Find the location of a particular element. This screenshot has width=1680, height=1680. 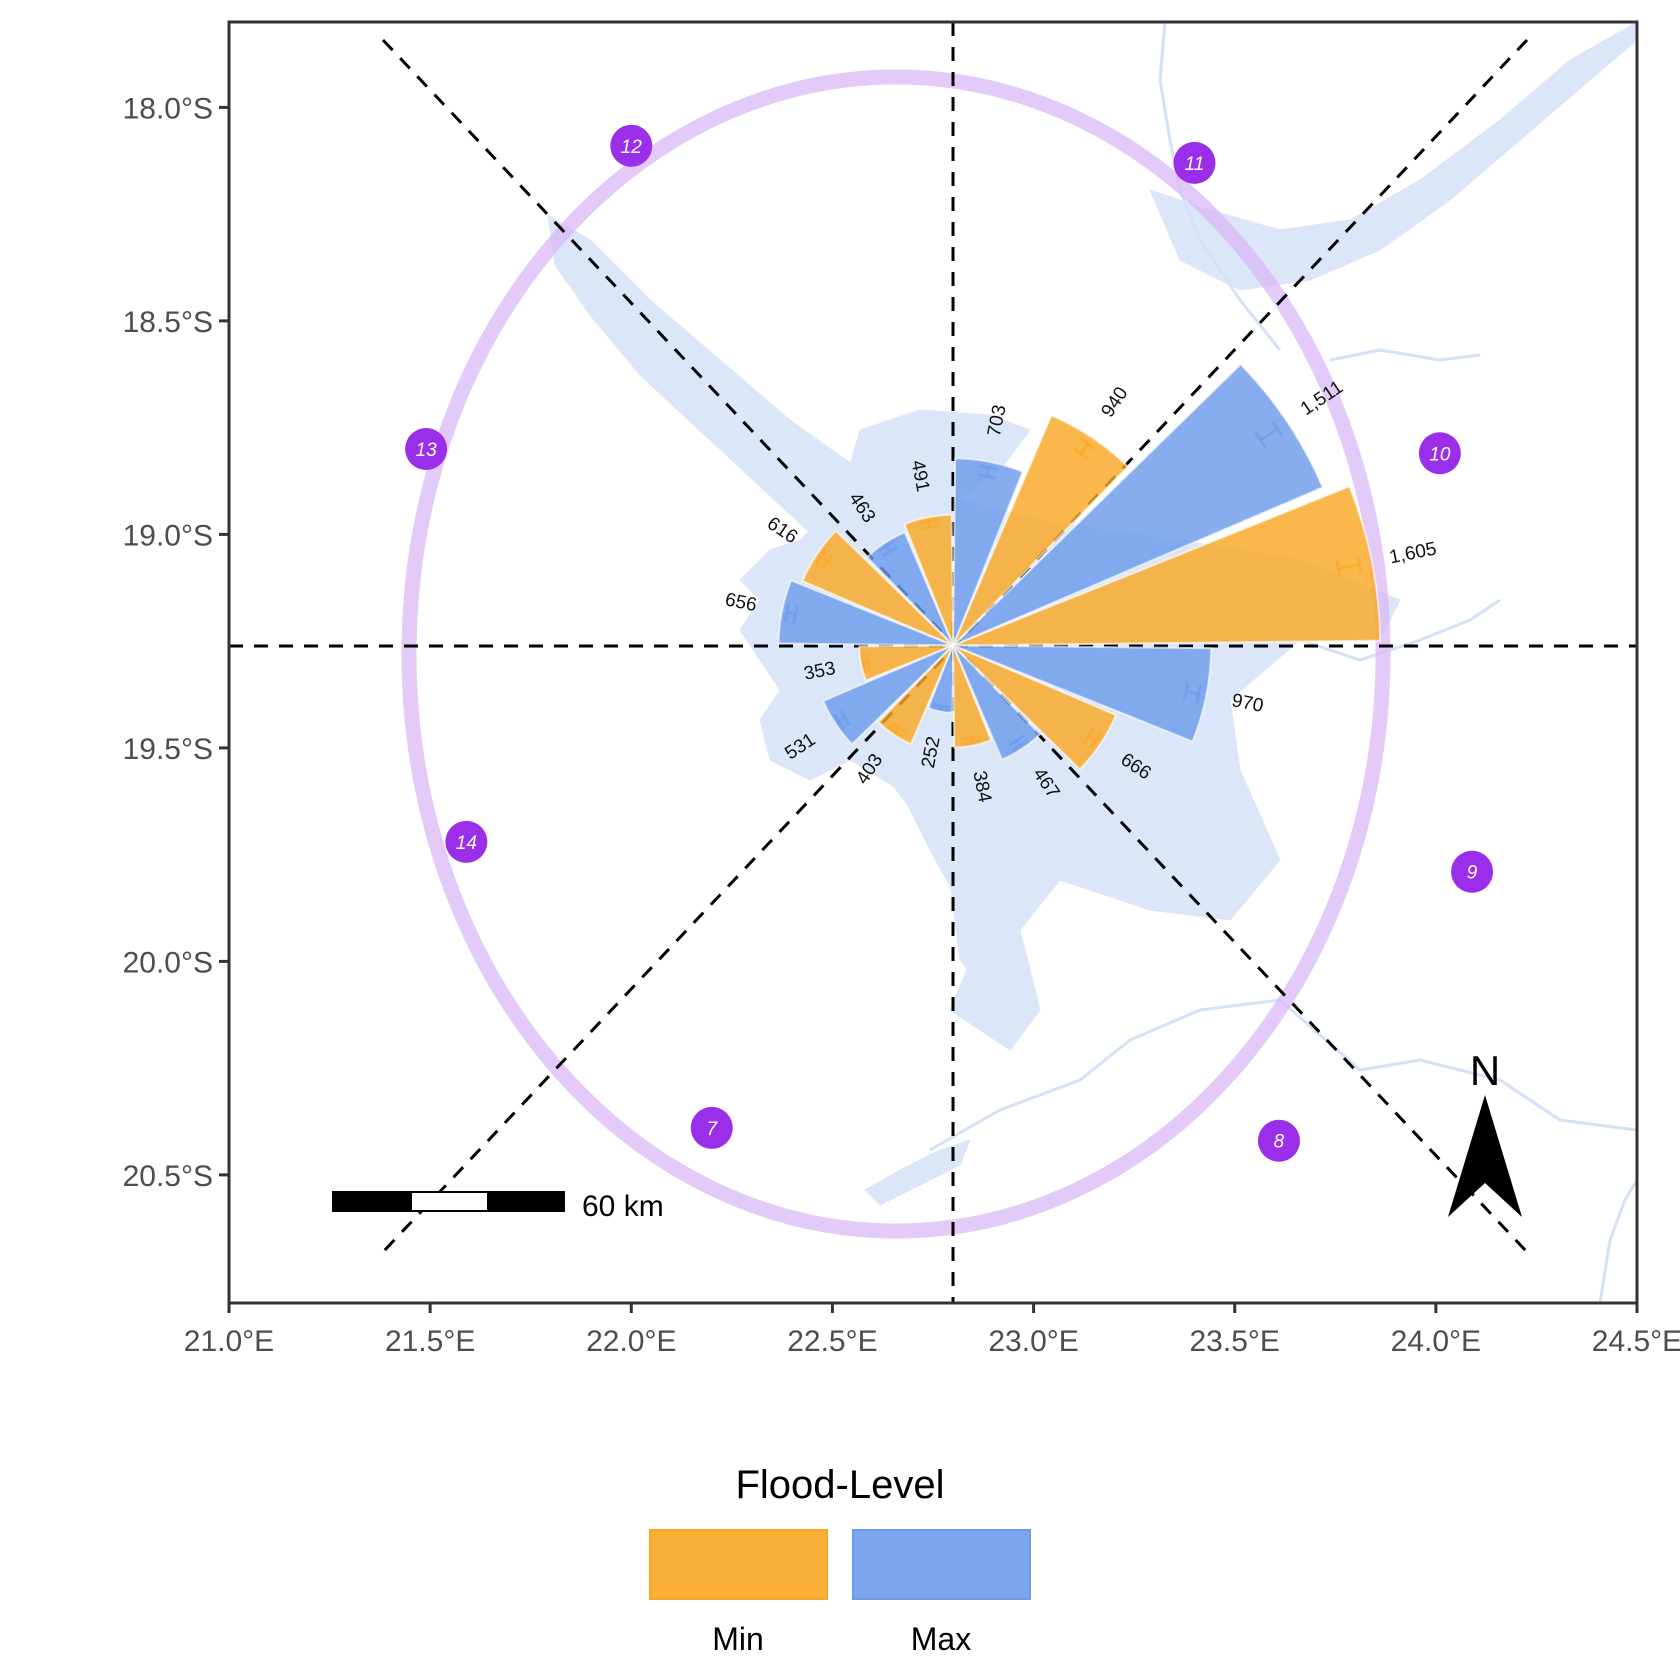

y-tick-label-0: 18.0°S is located at coordinates (168, 108).